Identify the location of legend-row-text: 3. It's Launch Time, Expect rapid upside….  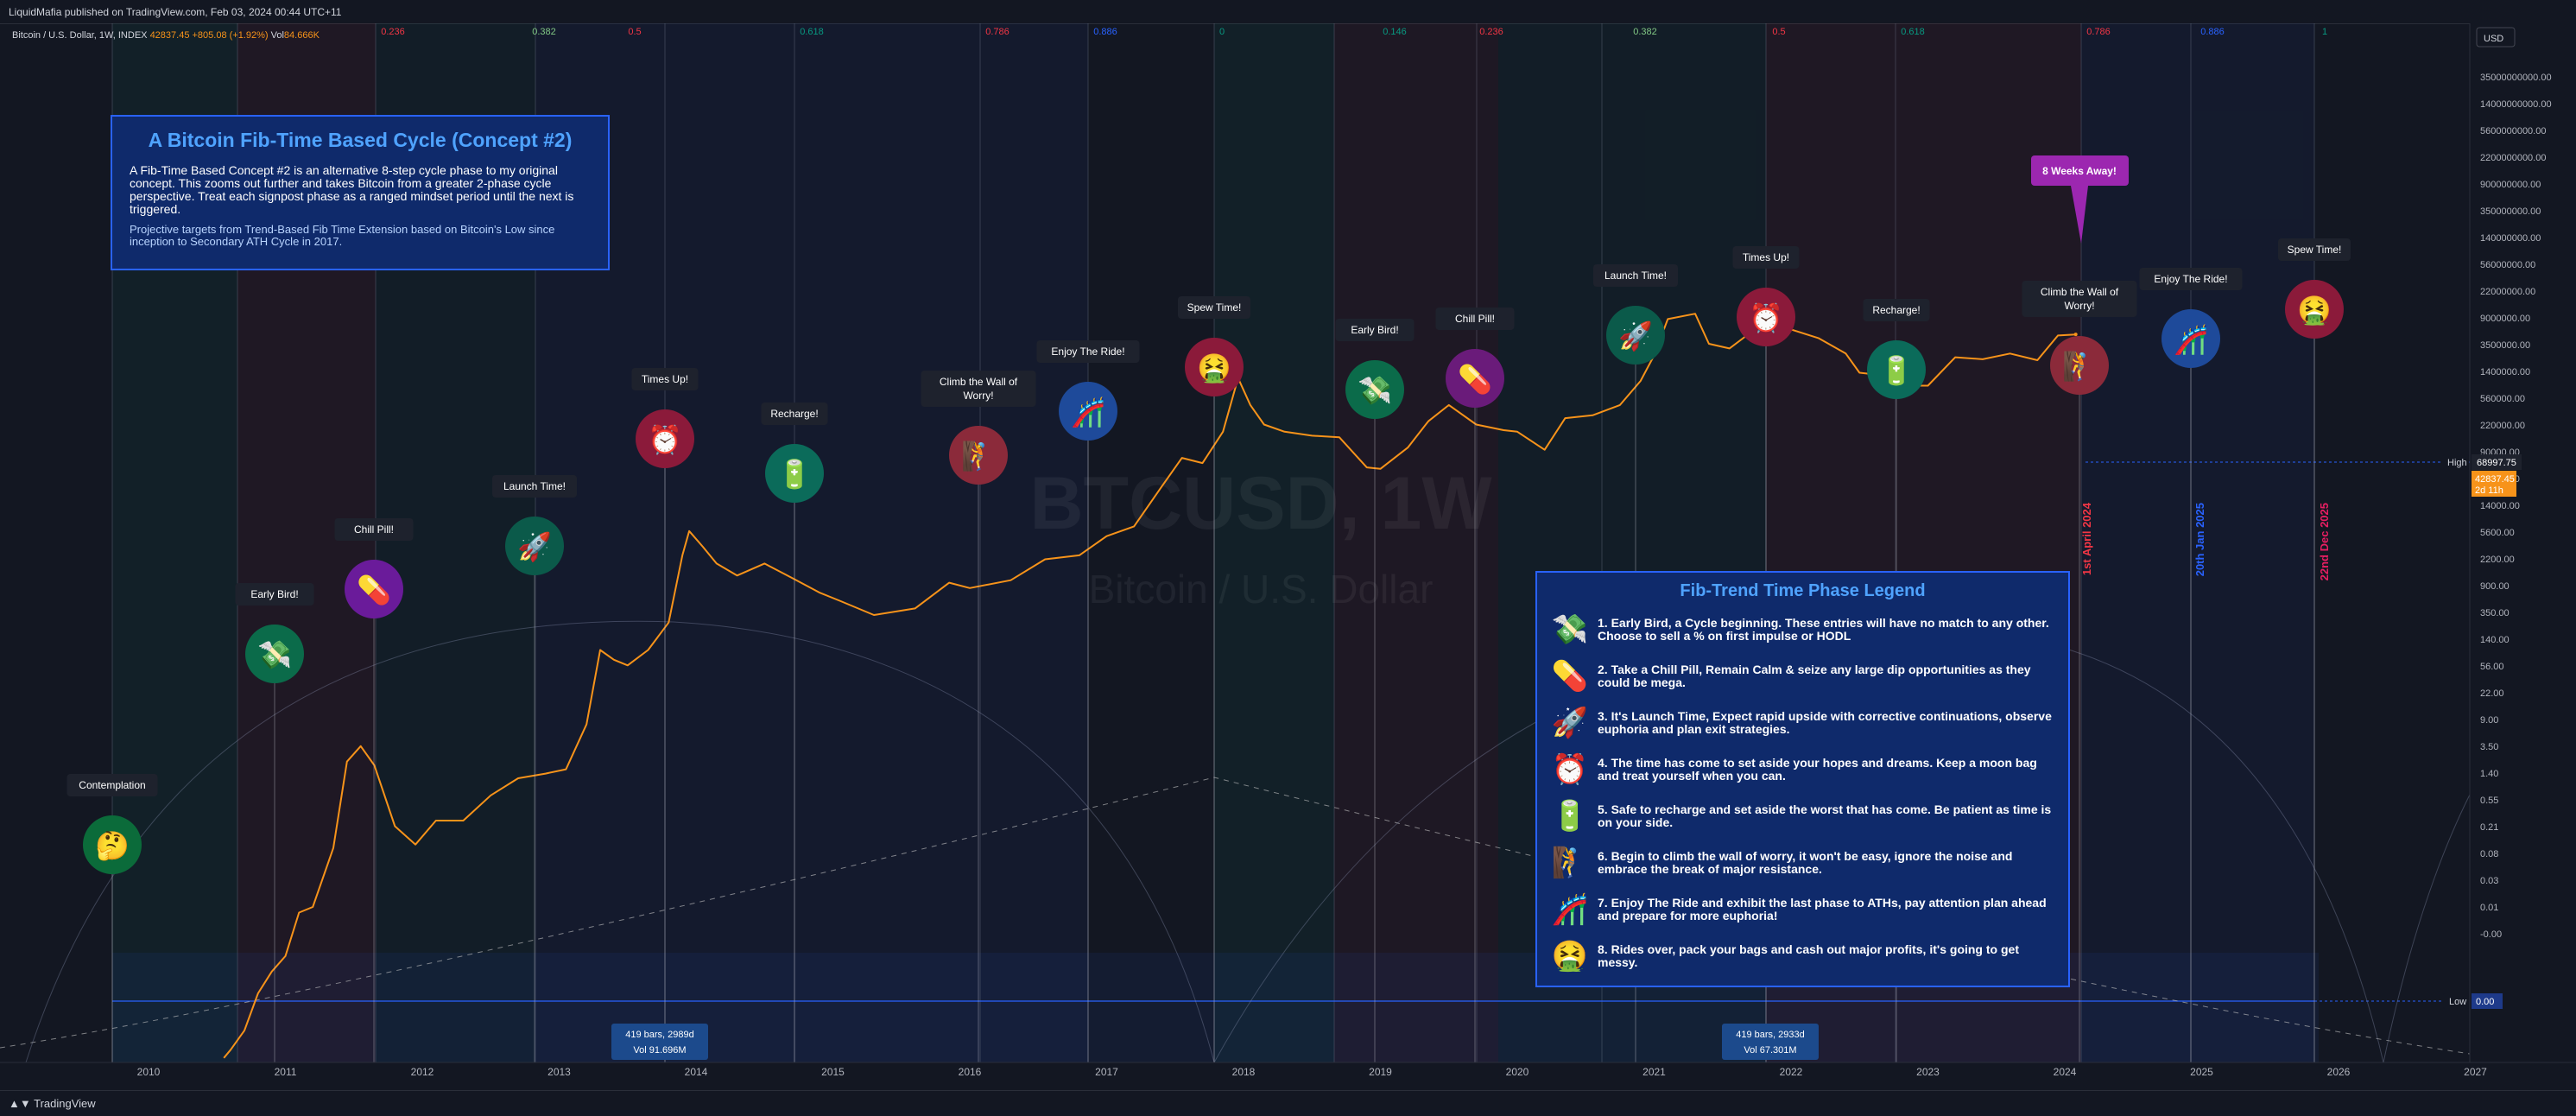
(1825, 722).